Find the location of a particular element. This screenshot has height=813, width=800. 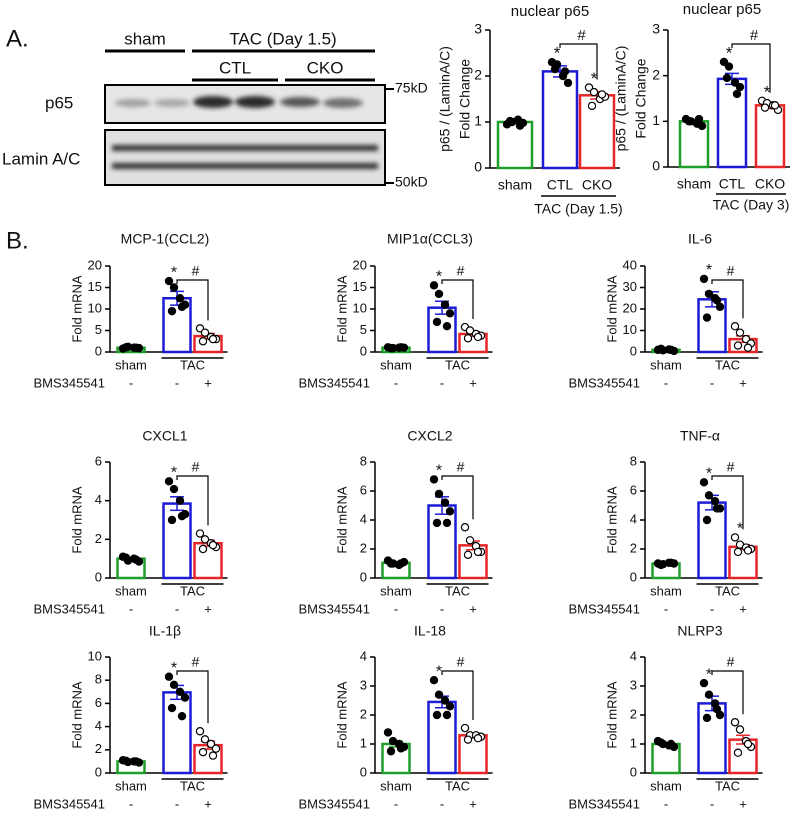

y-tick-label: 15 is located at coordinates (95, 286).